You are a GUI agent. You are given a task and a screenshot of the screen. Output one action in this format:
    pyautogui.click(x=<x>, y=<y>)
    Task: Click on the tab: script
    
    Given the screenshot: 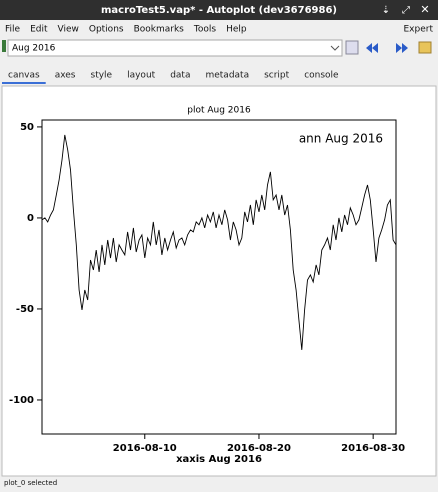 What is the action you would take?
    pyautogui.click(x=277, y=76)
    